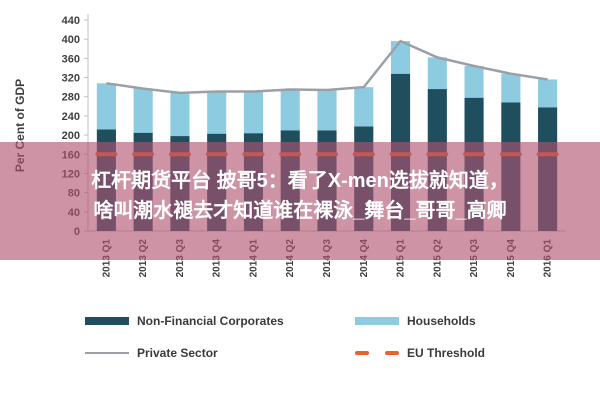 The width and height of the screenshot is (600, 400). I want to click on y-tick-label: 320, so click(71, 79).